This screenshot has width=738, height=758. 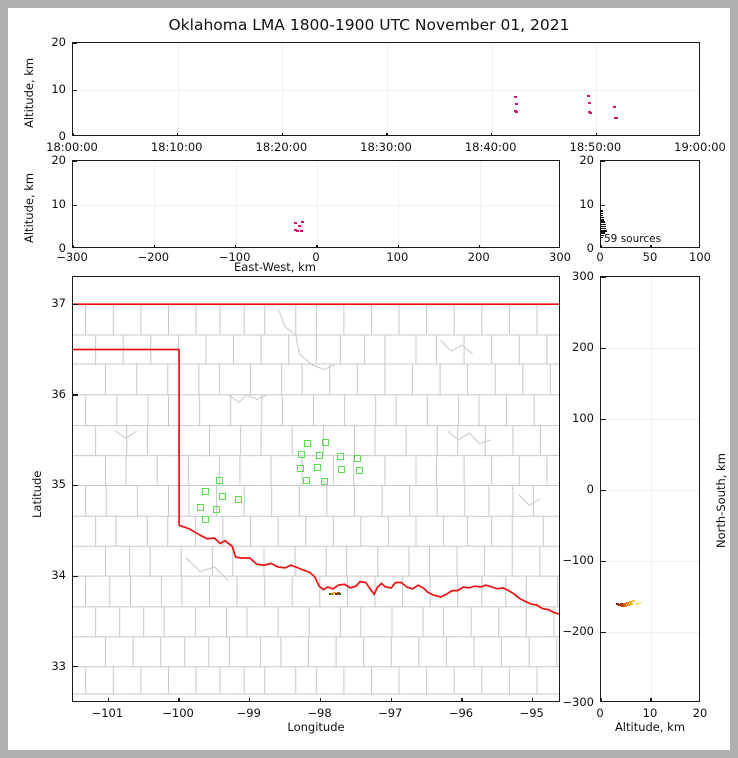 What do you see at coordinates (586, 204) in the screenshot?
I see `tick-label: 10` at bounding box center [586, 204].